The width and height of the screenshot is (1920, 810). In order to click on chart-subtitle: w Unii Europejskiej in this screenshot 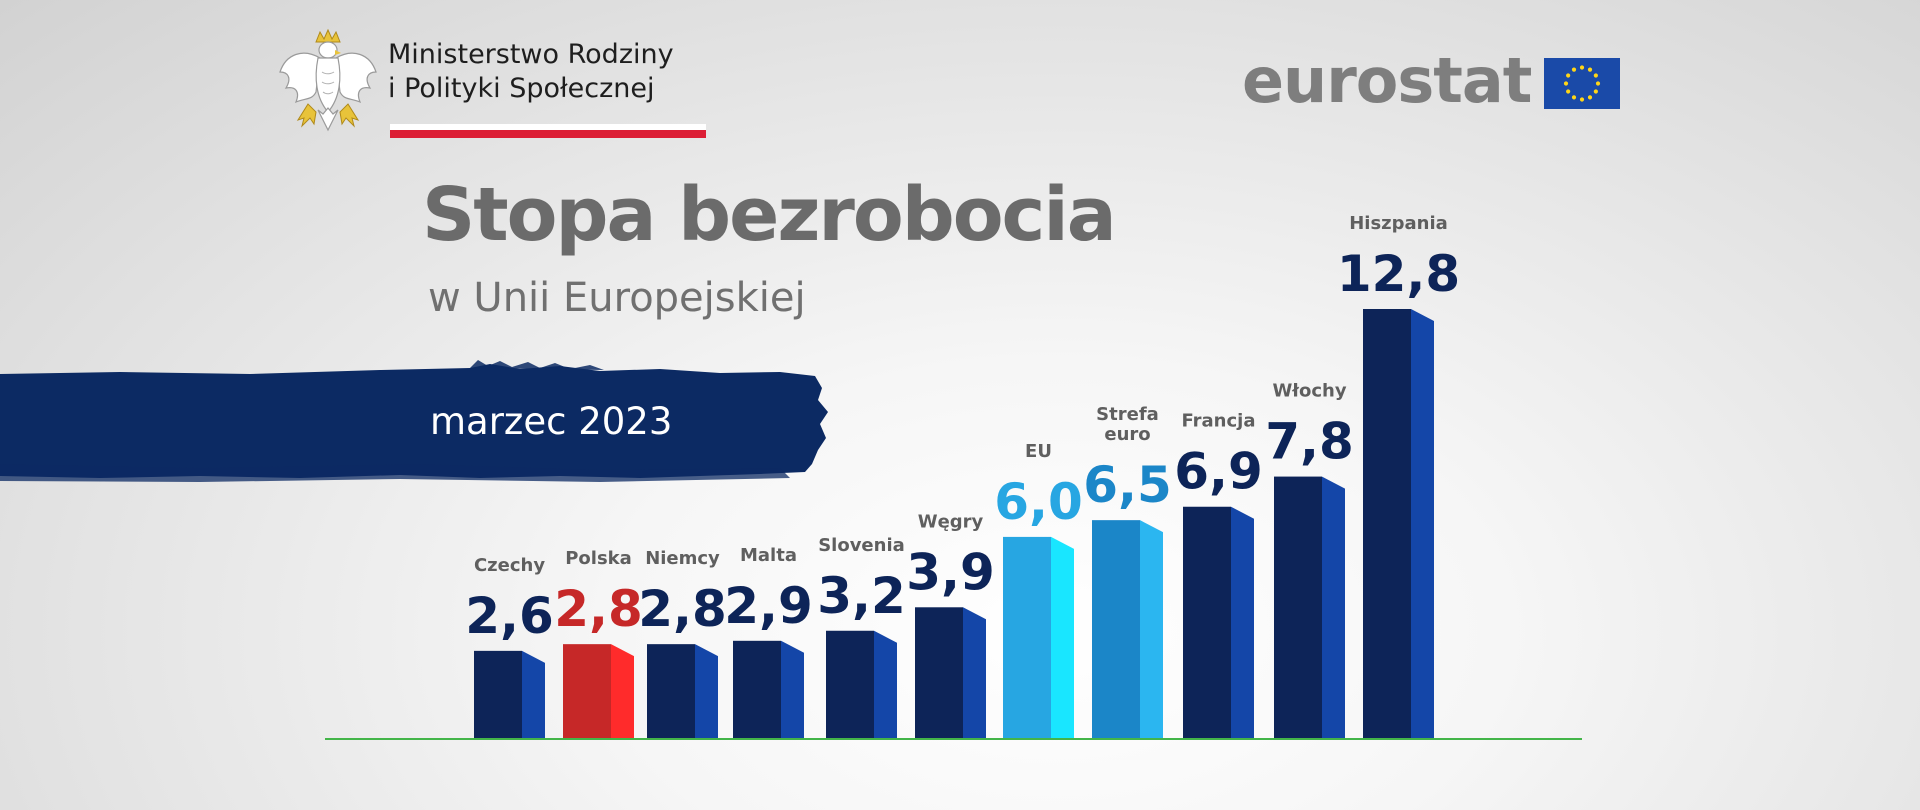, I will do `click(617, 298)`.